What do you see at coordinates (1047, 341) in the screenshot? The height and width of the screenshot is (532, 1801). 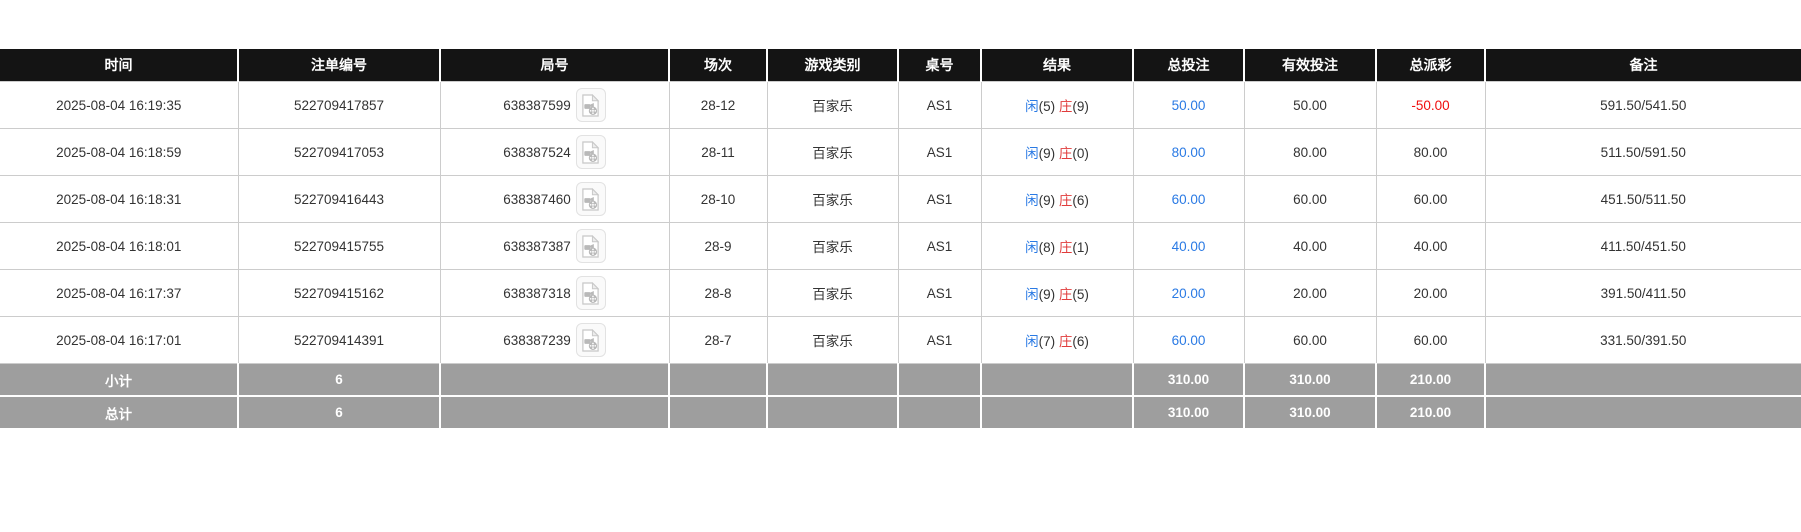 I see `player-result-score: (7)` at bounding box center [1047, 341].